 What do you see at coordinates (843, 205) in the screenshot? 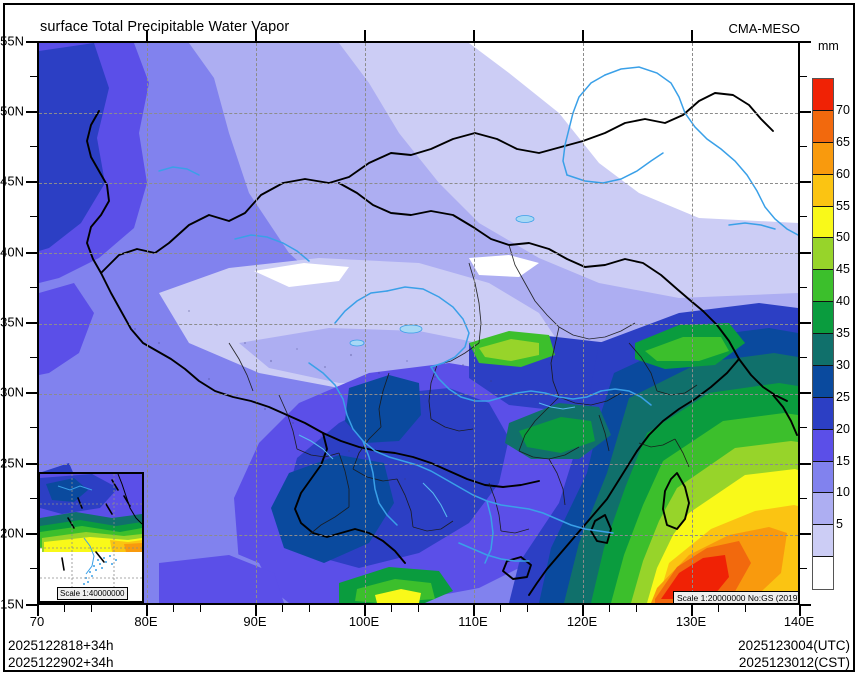
I see `colorbar-tick-55: 55` at bounding box center [843, 205].